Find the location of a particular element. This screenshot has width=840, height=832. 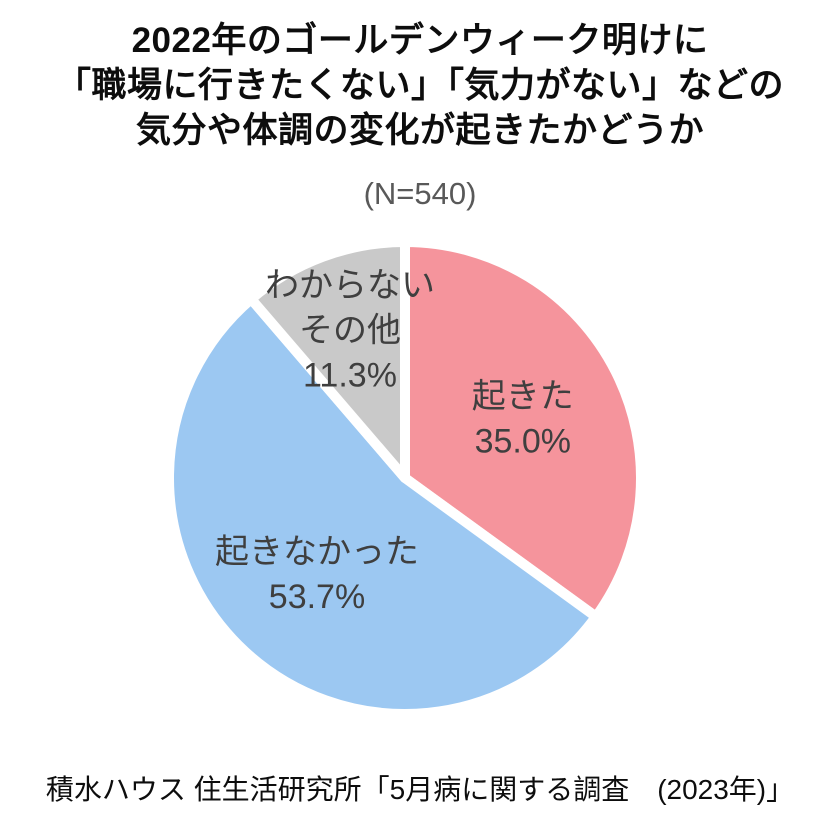

sample-size-label: (N=540) is located at coordinates (420, 193).